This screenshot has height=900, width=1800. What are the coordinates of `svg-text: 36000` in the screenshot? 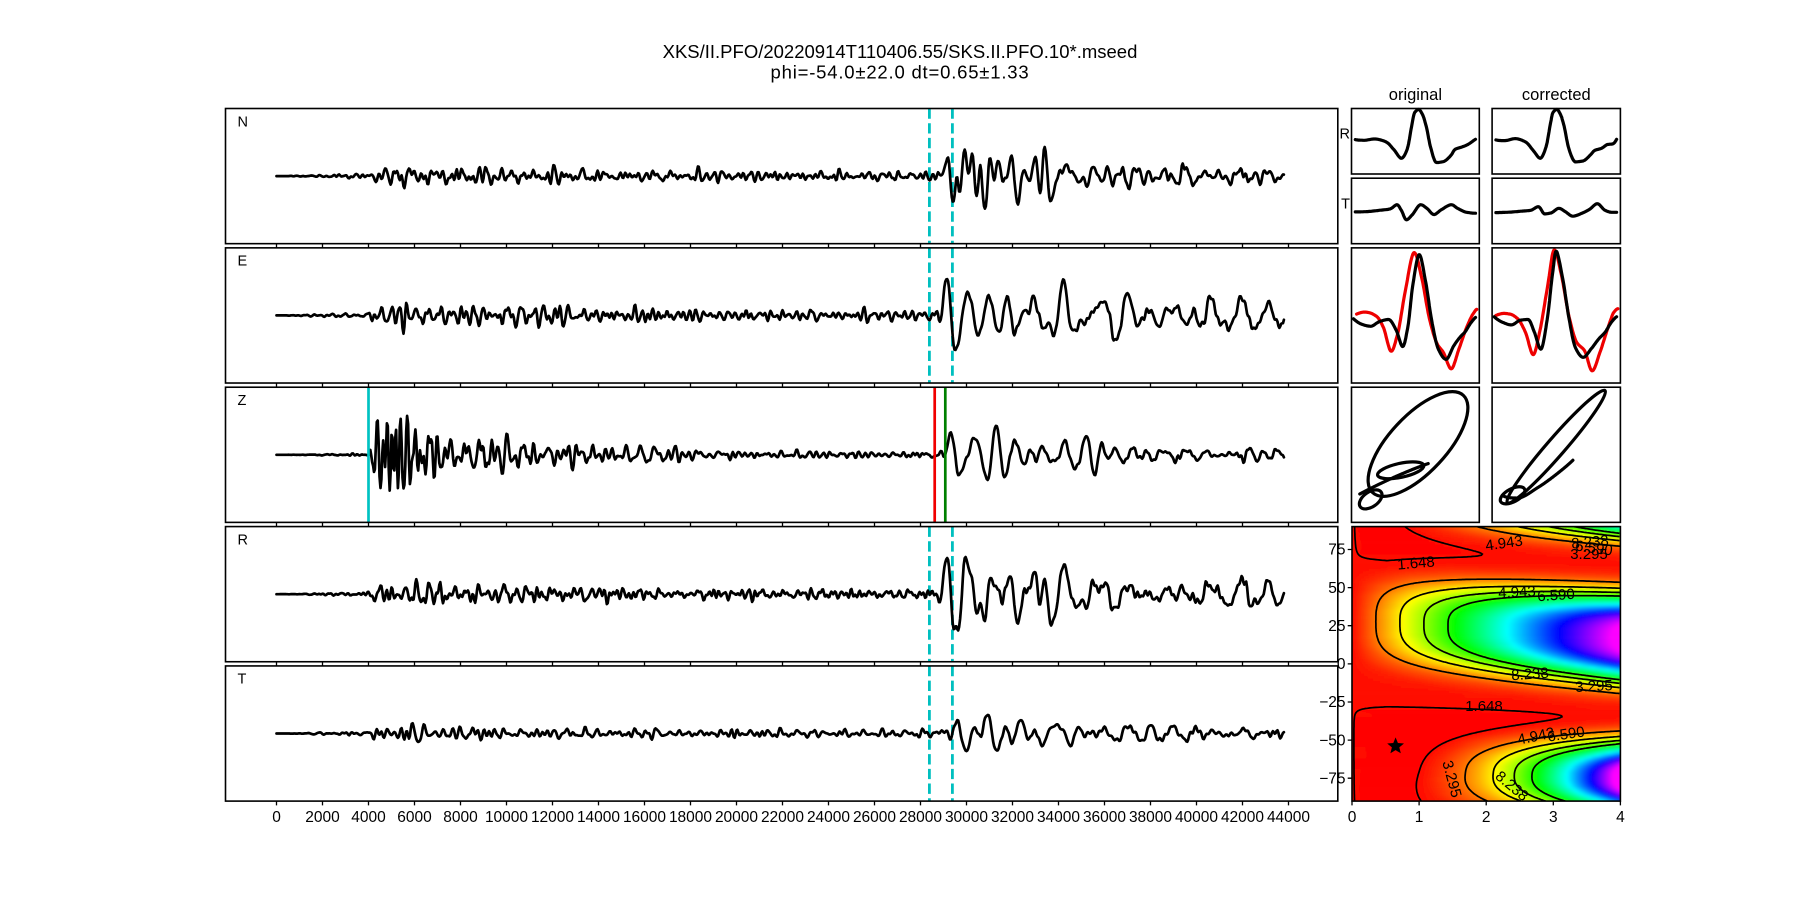 It's located at (1104, 817).